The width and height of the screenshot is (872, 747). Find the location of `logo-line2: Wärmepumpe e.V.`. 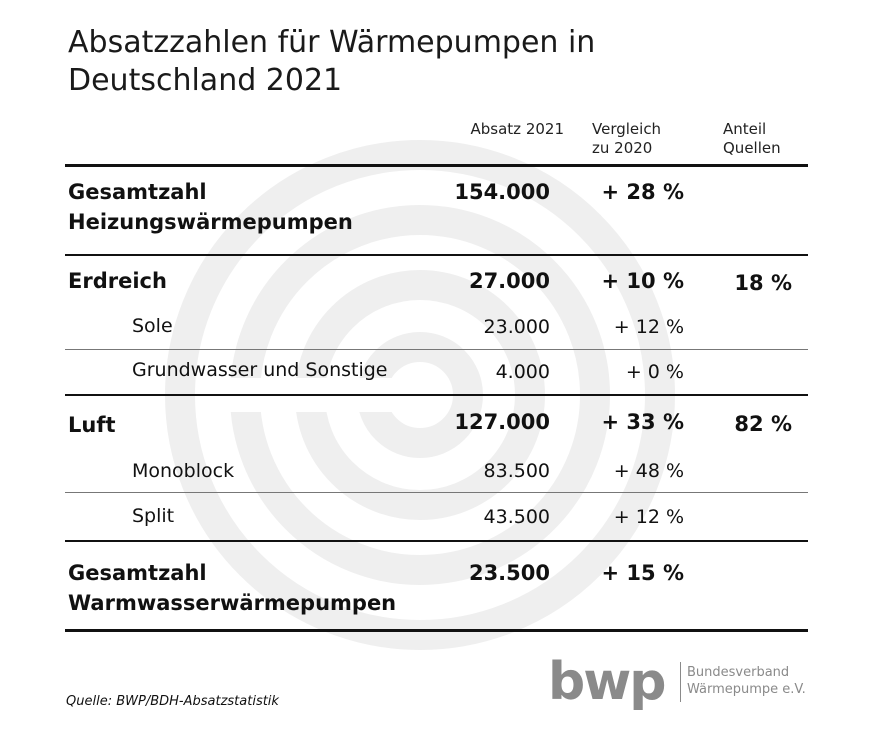

logo-line2: Wärmepumpe e.V. is located at coordinates (746, 689).